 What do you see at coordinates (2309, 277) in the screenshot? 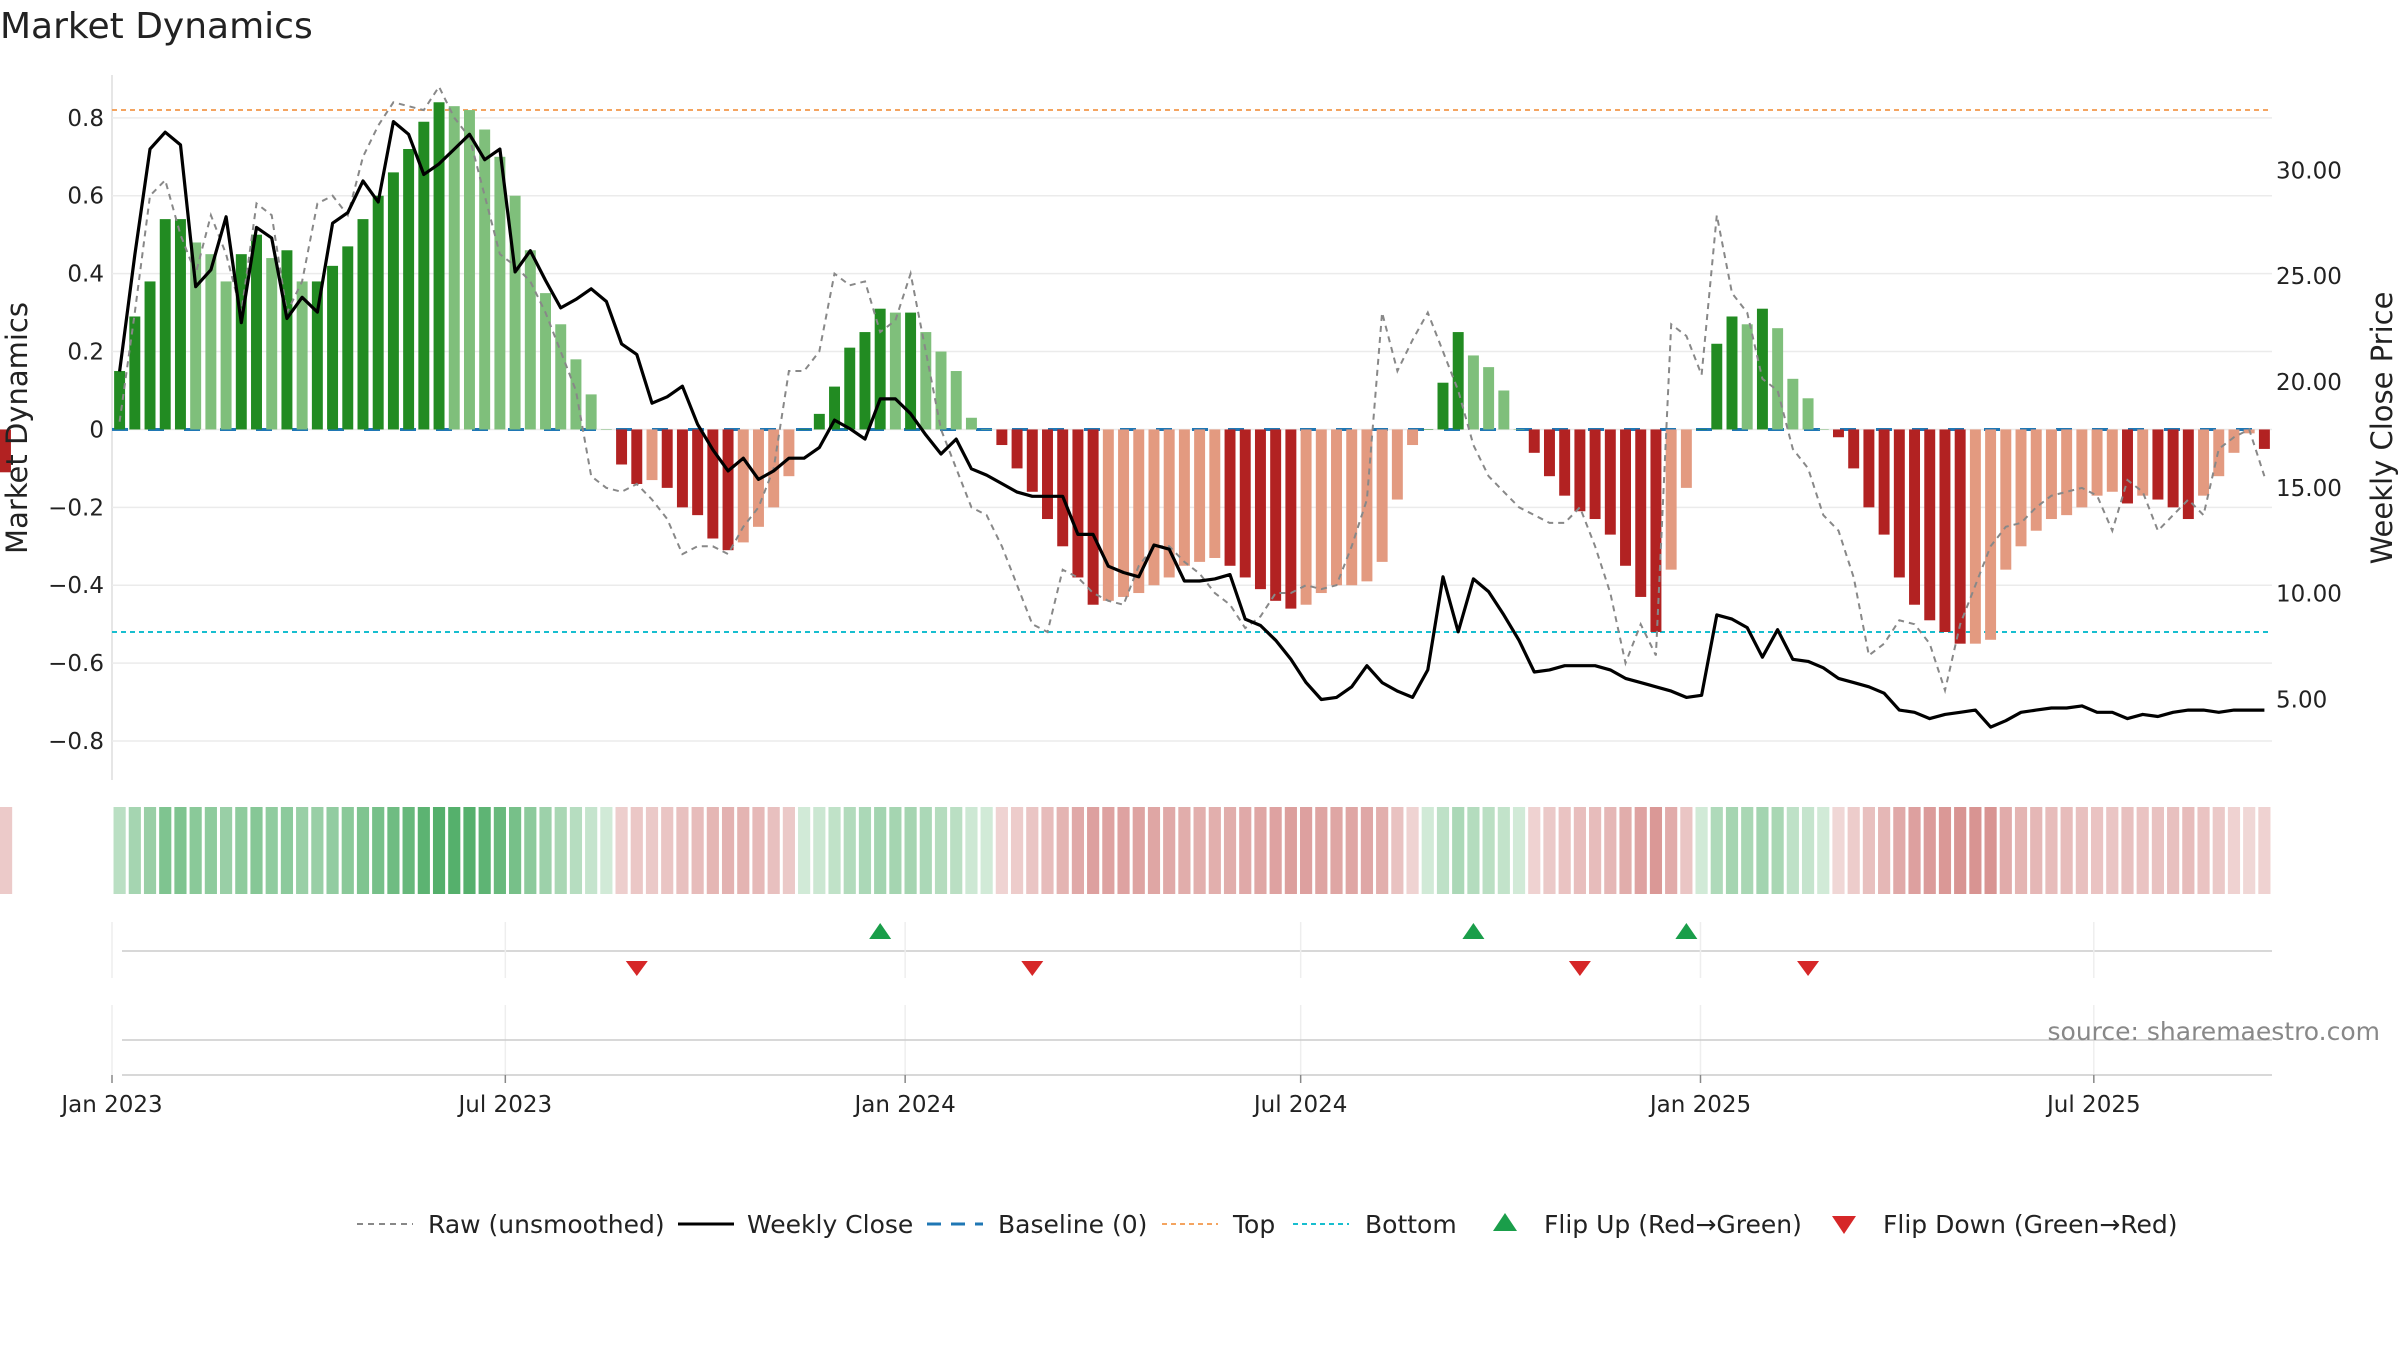
I see `right-tick-label: 25.00` at bounding box center [2309, 277].